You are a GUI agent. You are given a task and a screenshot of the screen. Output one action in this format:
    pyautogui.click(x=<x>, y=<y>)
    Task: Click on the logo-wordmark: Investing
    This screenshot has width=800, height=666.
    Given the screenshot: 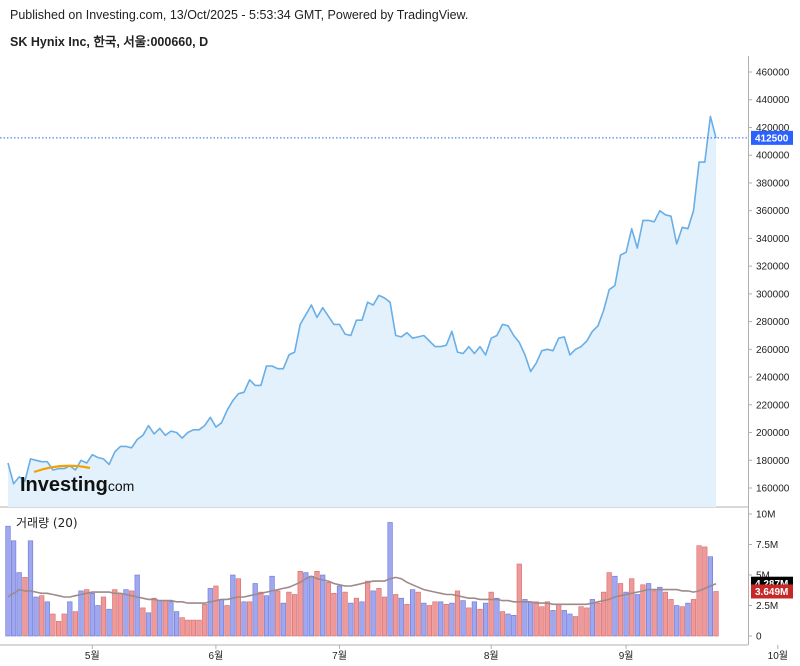 What is the action you would take?
    pyautogui.click(x=64, y=485)
    